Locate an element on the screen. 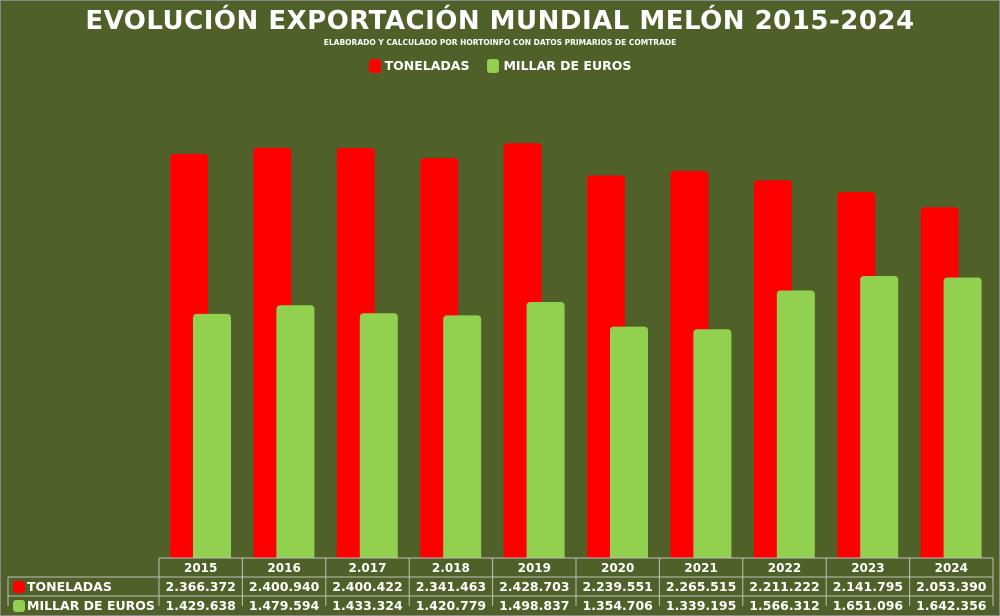 The width and height of the screenshot is (1000, 616). table-cell: 2.211.222 is located at coordinates (784, 586).